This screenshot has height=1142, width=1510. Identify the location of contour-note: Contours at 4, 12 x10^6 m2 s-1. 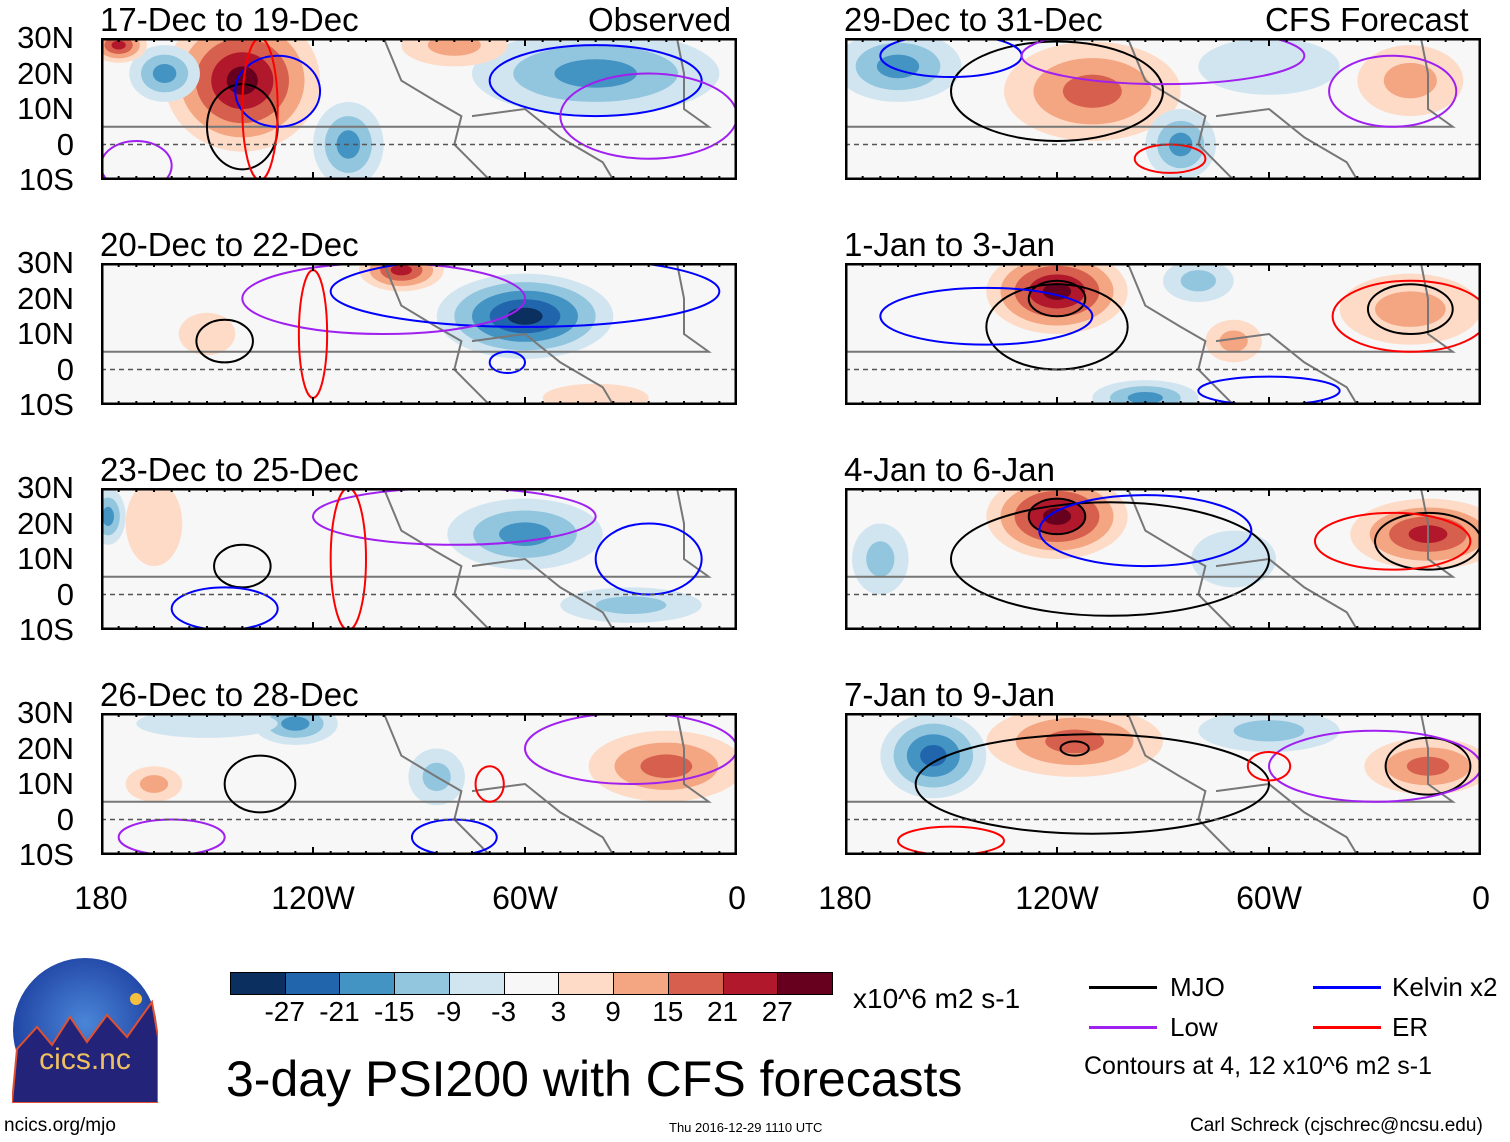
(1258, 1066).